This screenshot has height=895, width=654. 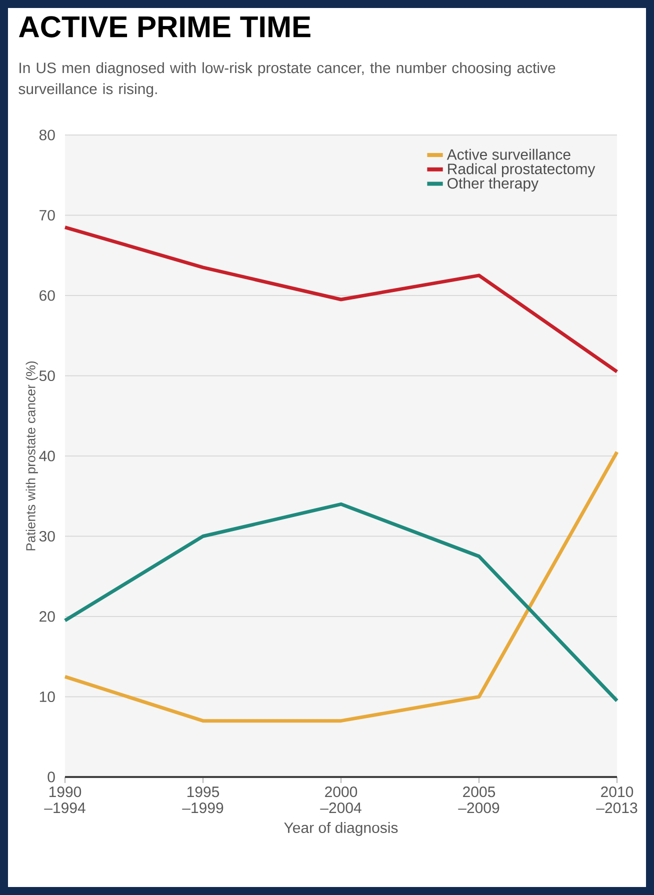 What do you see at coordinates (47, 215) in the screenshot?
I see `y-tick-label: 70` at bounding box center [47, 215].